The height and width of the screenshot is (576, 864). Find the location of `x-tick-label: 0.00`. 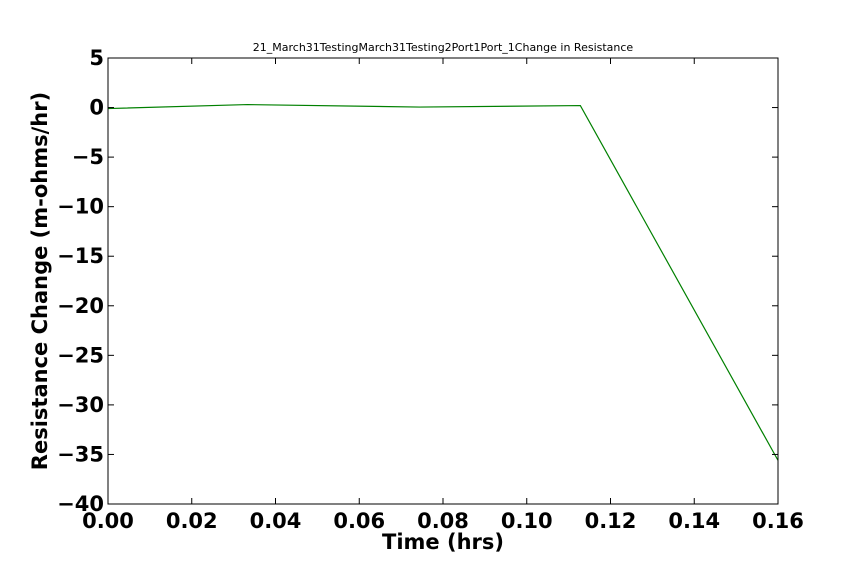

x-tick-label: 0.00 is located at coordinates (108, 521).